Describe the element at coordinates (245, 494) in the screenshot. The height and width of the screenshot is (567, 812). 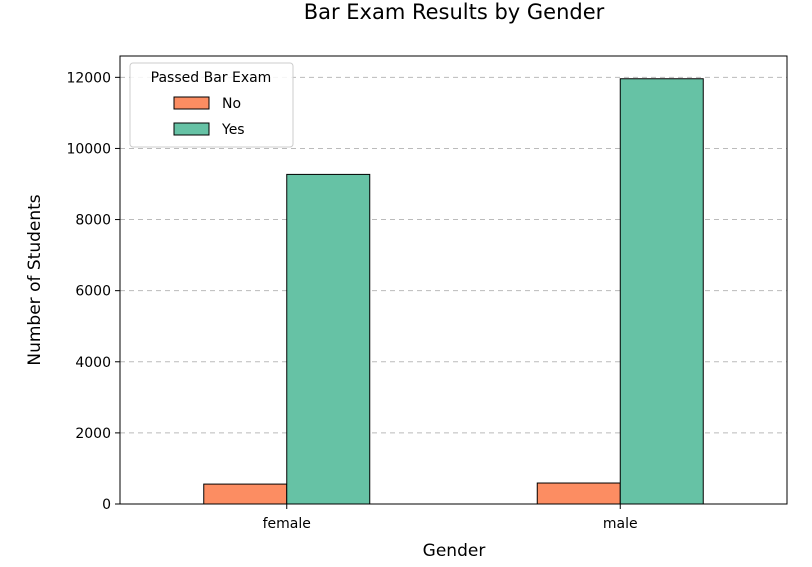
I see `bar-female-no` at that location.